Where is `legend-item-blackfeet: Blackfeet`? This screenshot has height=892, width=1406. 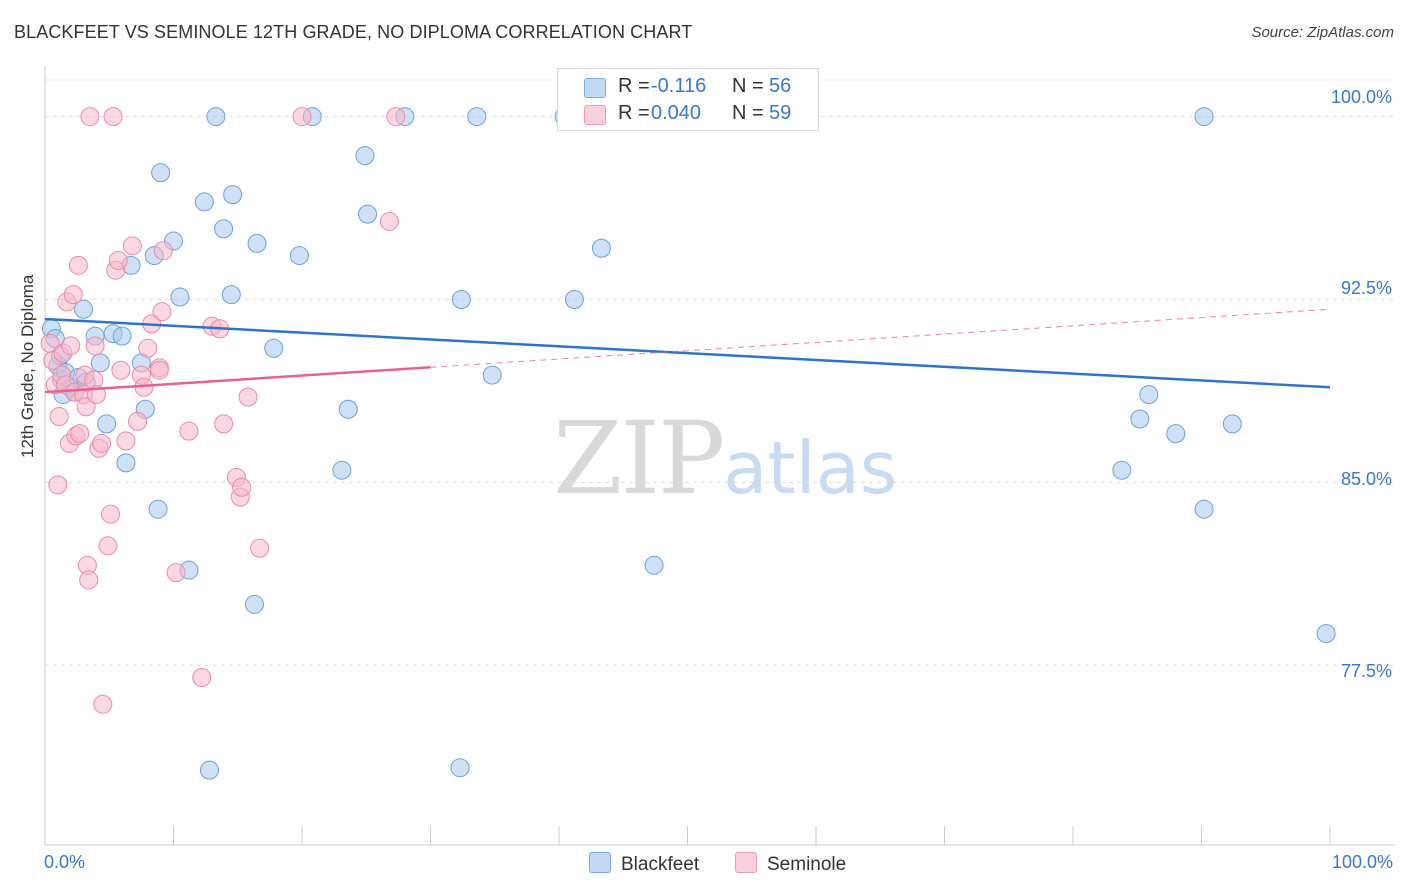 legend-item-blackfeet: Blackfeet is located at coordinates (644, 864).